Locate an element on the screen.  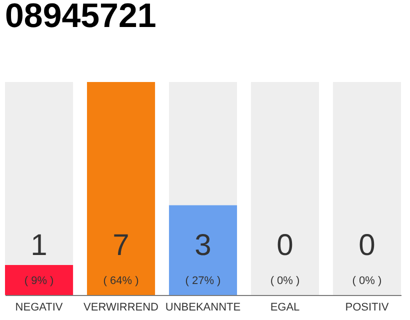
data-label: ( 27% ) is located at coordinates (203, 281).